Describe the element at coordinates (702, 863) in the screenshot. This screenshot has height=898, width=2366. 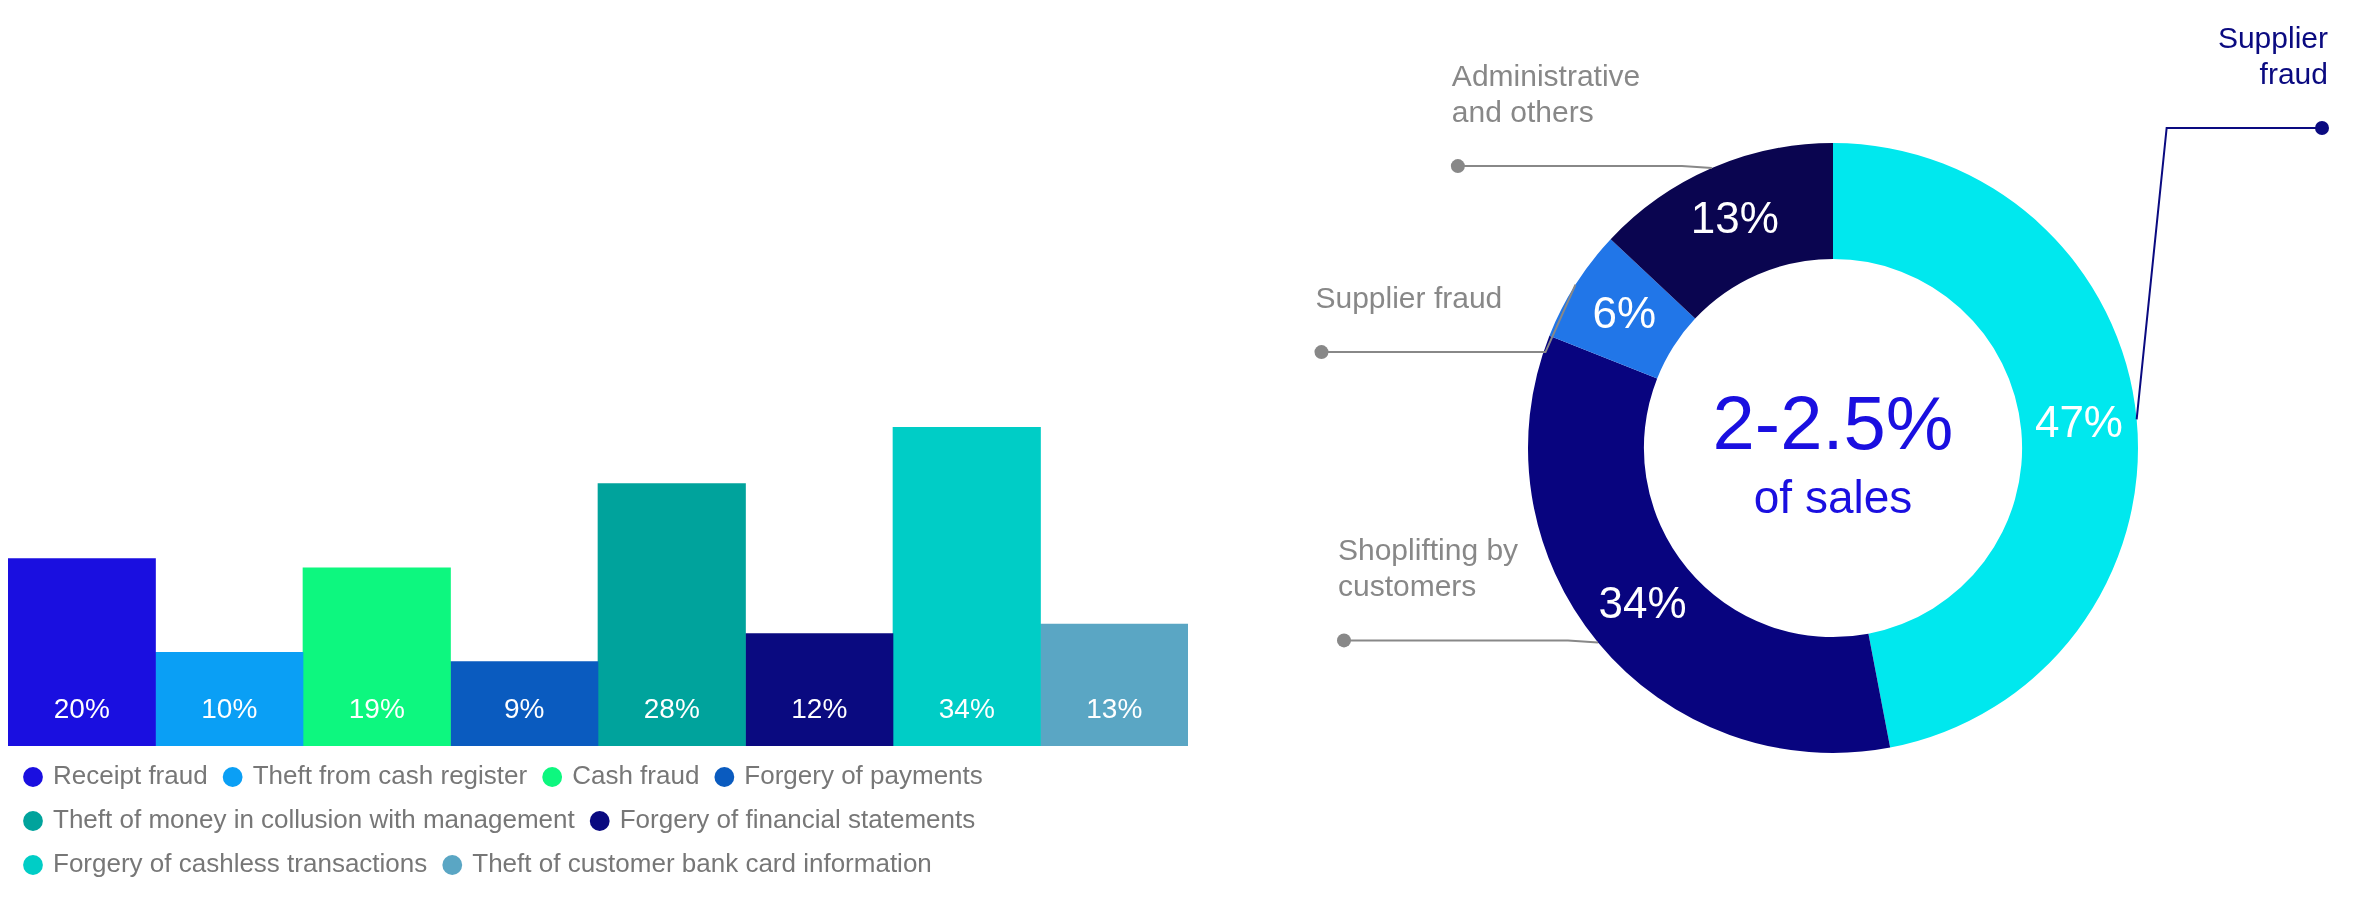
I see `legend-label: Theft of customer bank card information` at that location.